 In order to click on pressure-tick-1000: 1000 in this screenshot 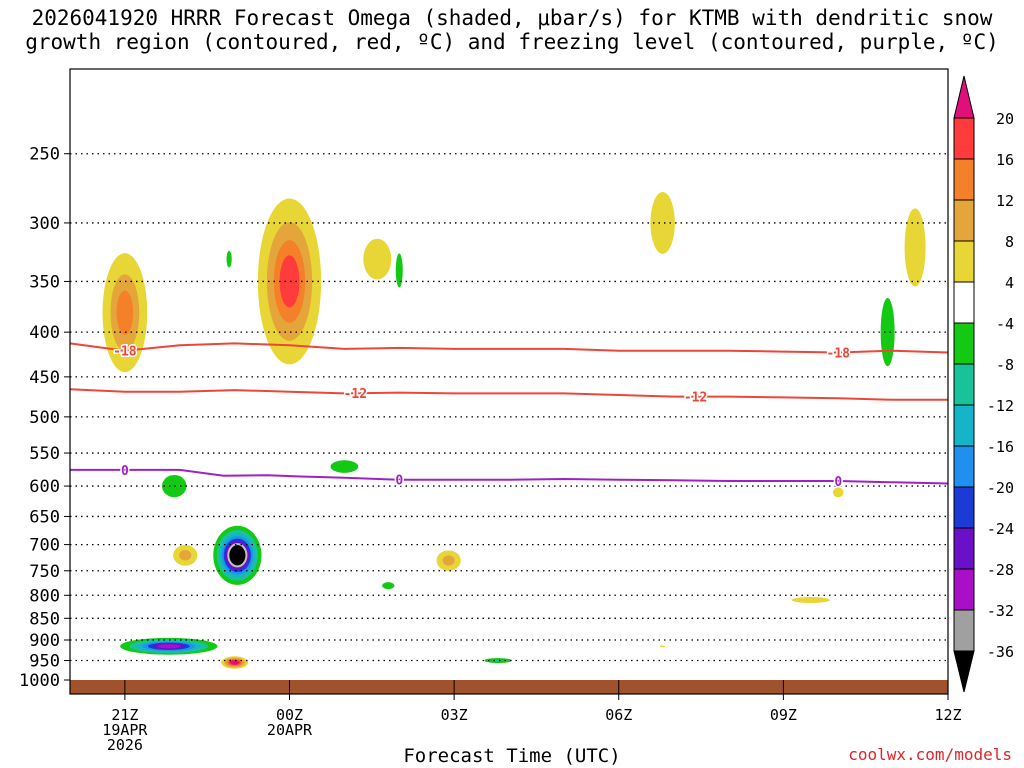, I will do `click(39, 681)`.